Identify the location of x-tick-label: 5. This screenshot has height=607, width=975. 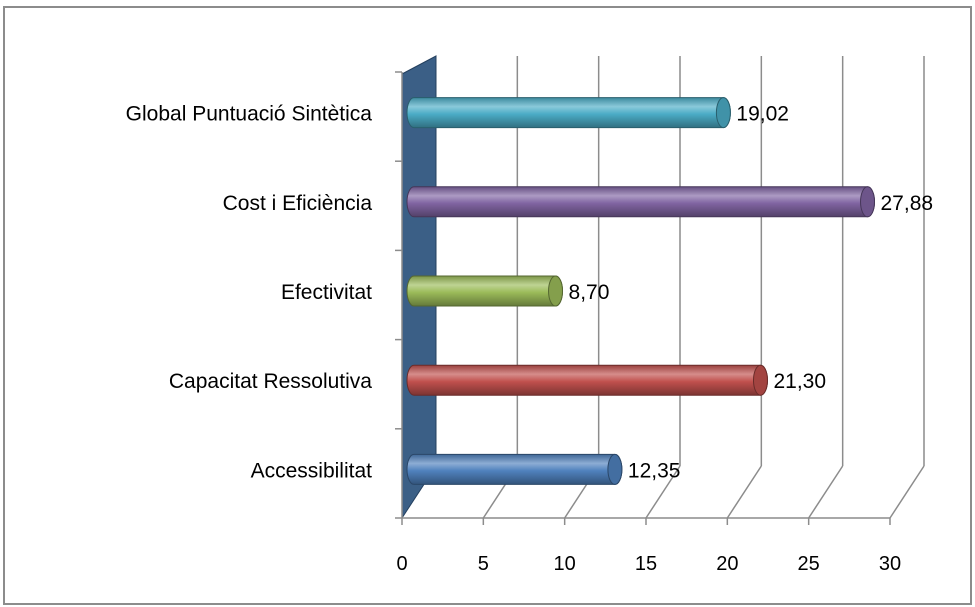
(483, 564).